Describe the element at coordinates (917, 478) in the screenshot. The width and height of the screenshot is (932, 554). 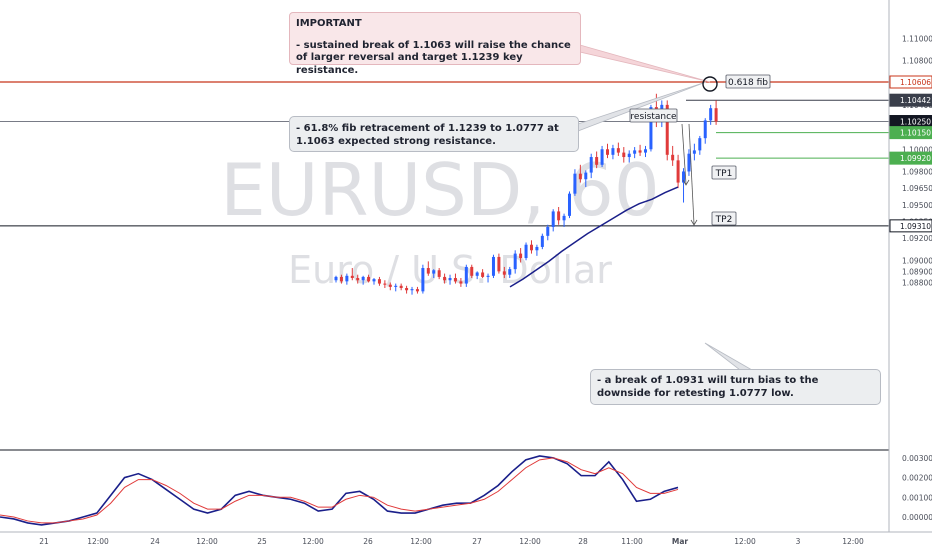
I see `oscillator-tick-label: 0.00200` at that location.